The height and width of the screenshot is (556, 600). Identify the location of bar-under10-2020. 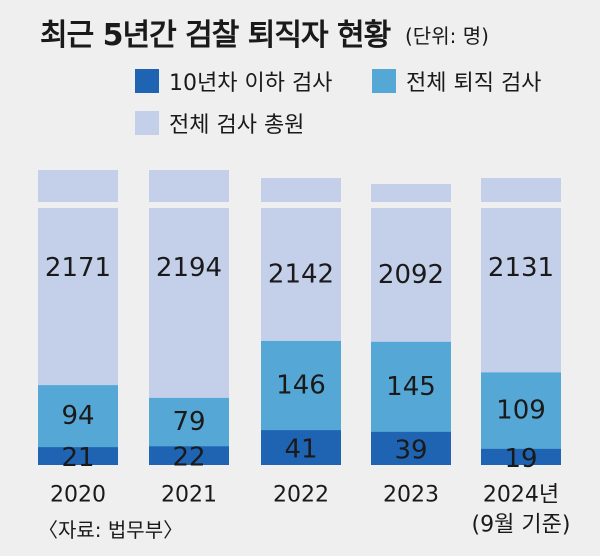
(78, 456).